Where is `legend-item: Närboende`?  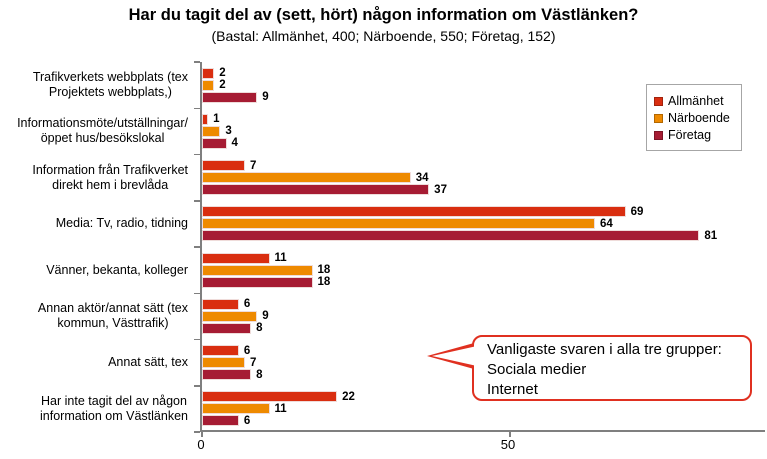
legend-item: Närboende is located at coordinates (692, 118).